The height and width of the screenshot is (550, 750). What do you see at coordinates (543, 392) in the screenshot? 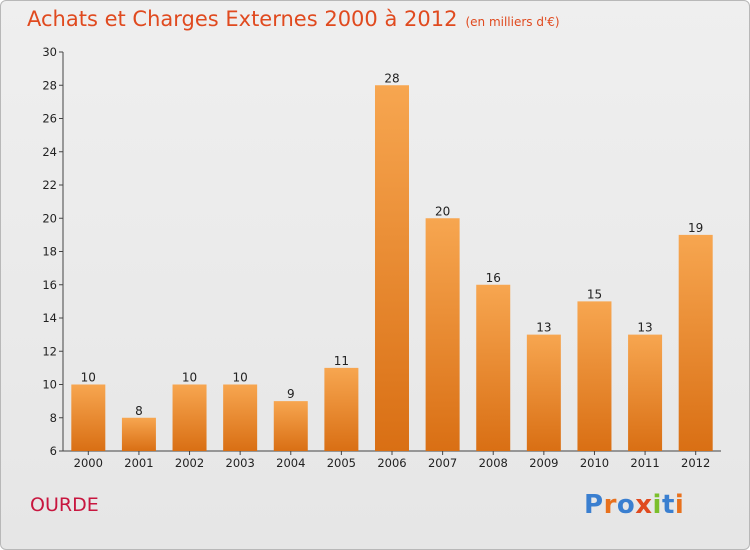
I see `bar-2009` at bounding box center [543, 392].